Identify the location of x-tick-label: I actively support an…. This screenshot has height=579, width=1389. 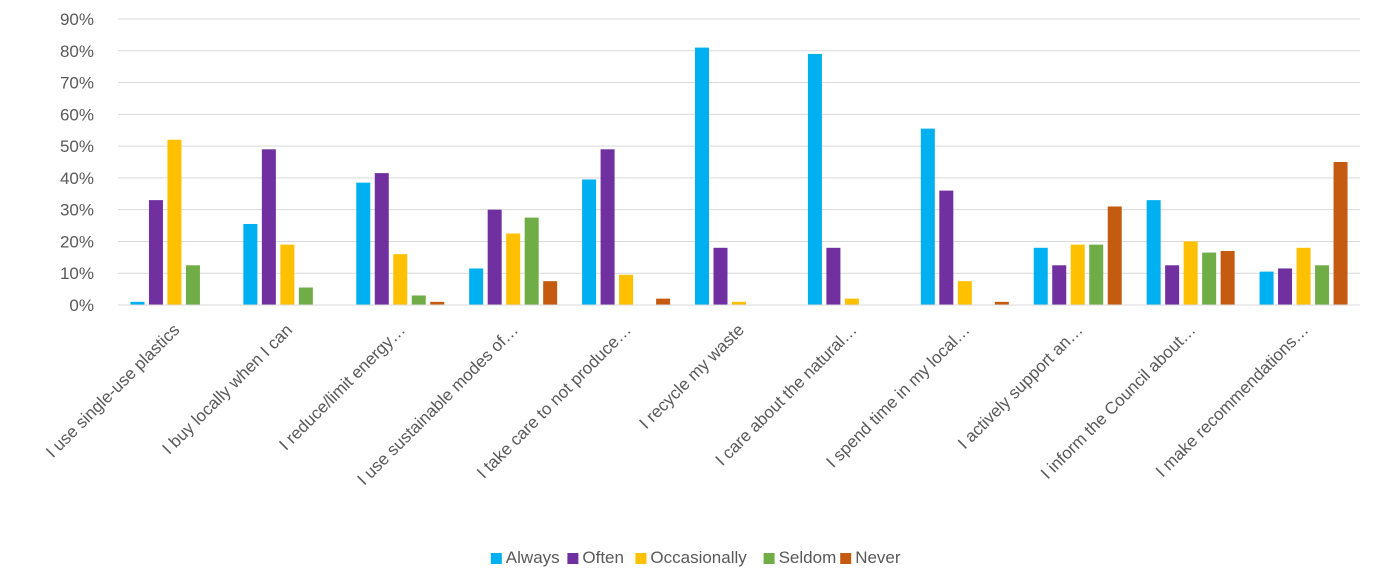
(1020, 386).